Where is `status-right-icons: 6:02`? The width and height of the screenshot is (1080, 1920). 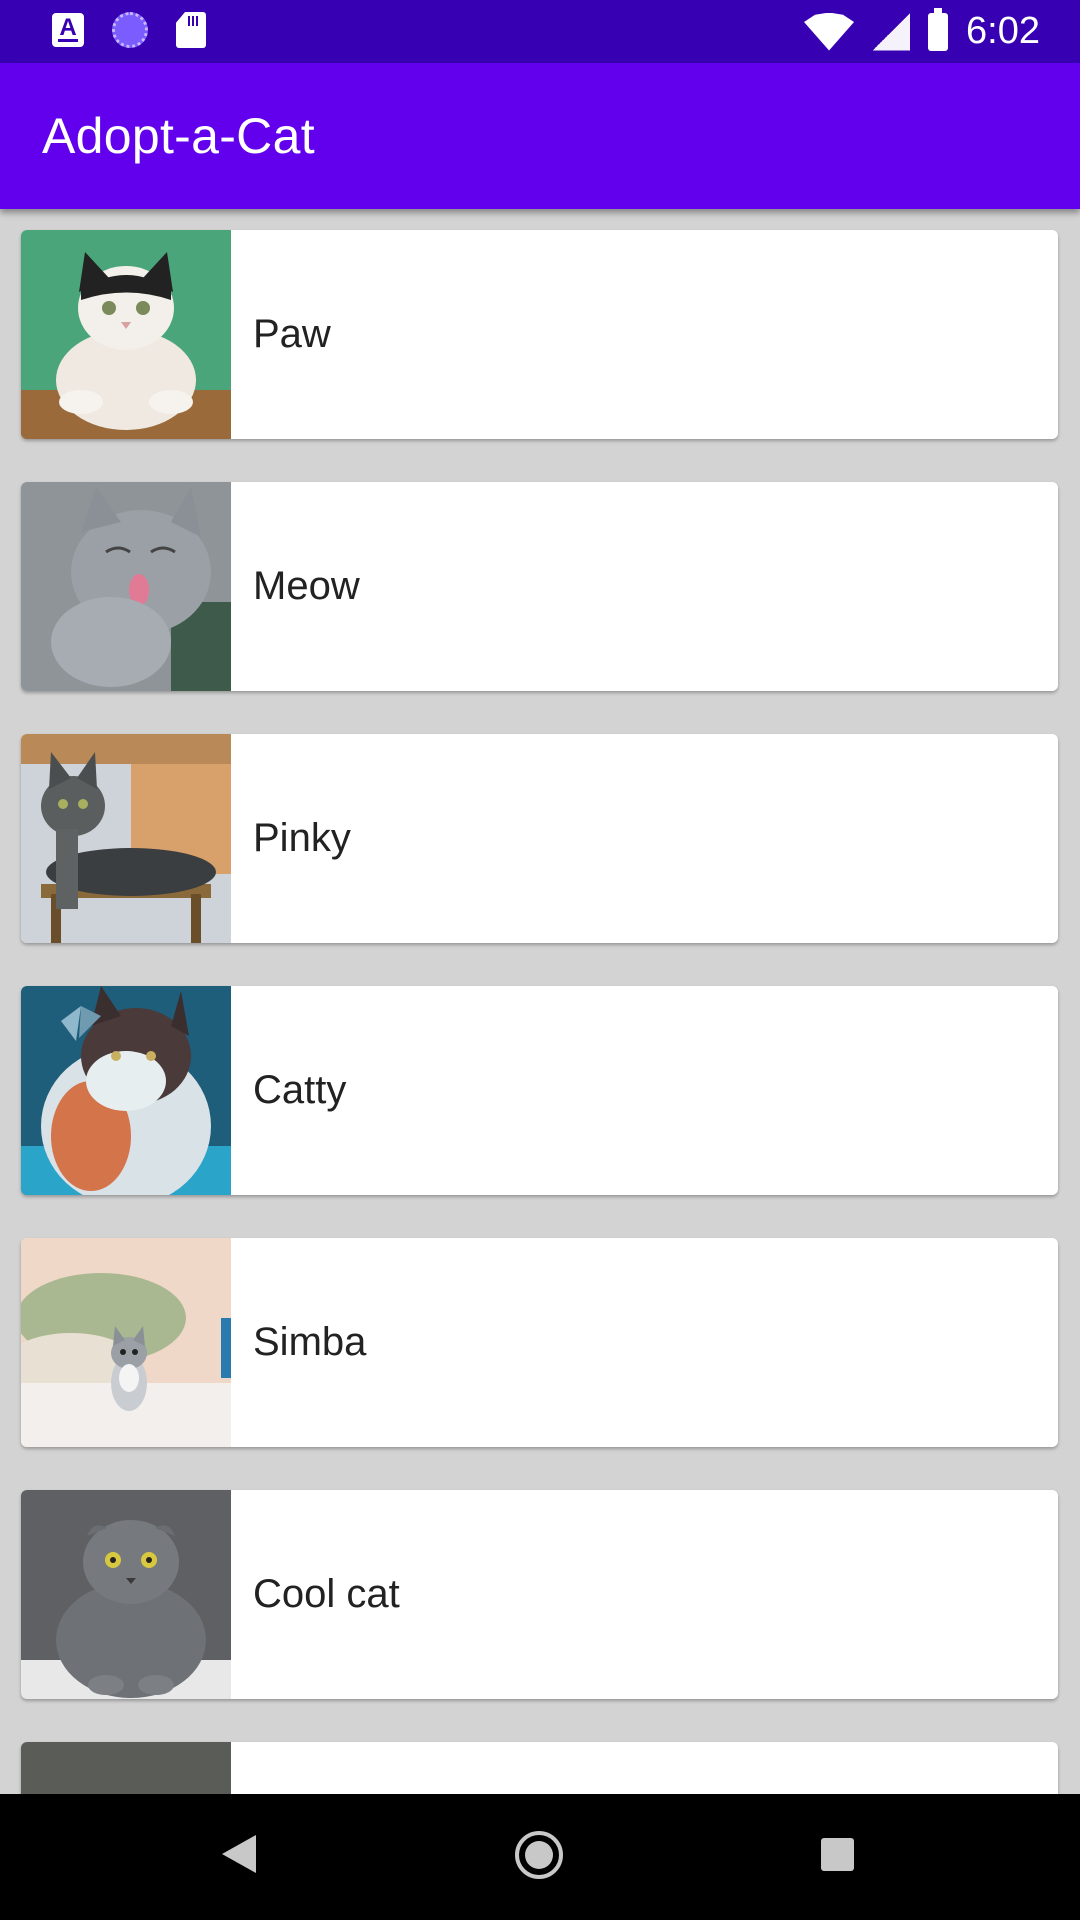 status-right-icons: 6:02 is located at coordinates (922, 30).